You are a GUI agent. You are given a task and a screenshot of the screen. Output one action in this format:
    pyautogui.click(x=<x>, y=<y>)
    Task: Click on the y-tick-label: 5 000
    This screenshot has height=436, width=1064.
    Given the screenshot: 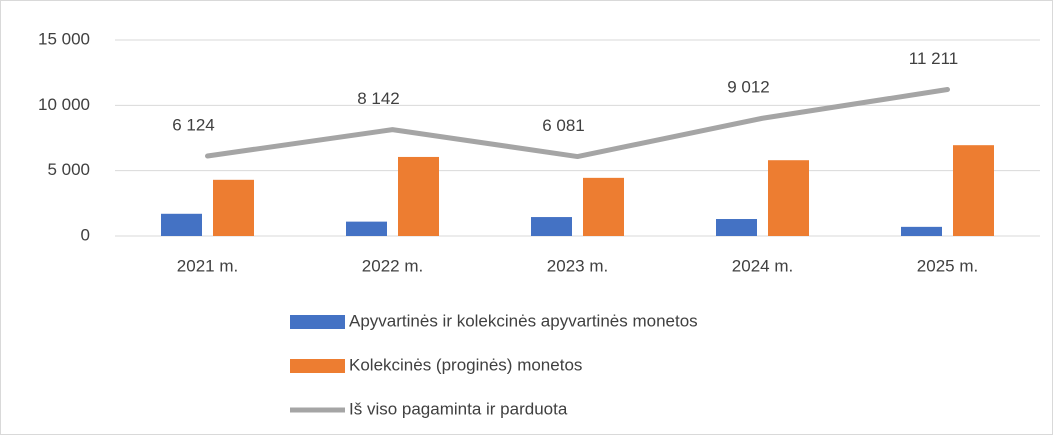 What is the action you would take?
    pyautogui.click(x=68, y=169)
    